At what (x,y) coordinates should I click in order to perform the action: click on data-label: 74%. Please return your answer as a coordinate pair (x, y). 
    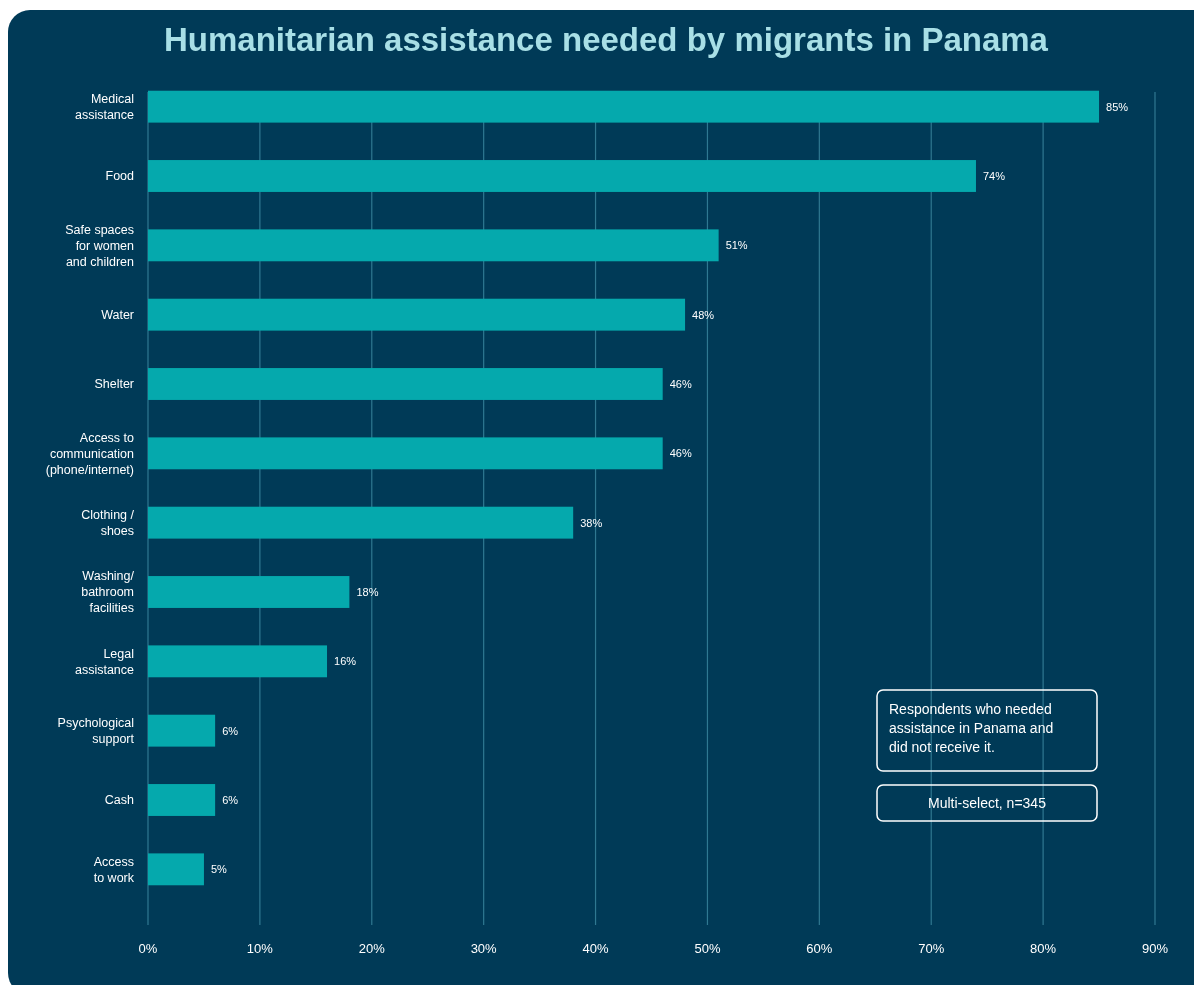
    Looking at the image, I should click on (994, 175).